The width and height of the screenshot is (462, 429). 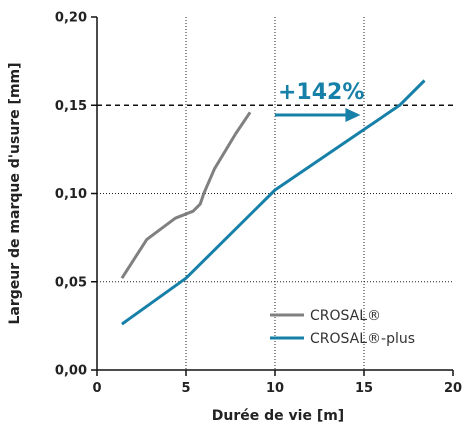 What do you see at coordinates (453, 388) in the screenshot?
I see `x-tick-label: 20` at bounding box center [453, 388].